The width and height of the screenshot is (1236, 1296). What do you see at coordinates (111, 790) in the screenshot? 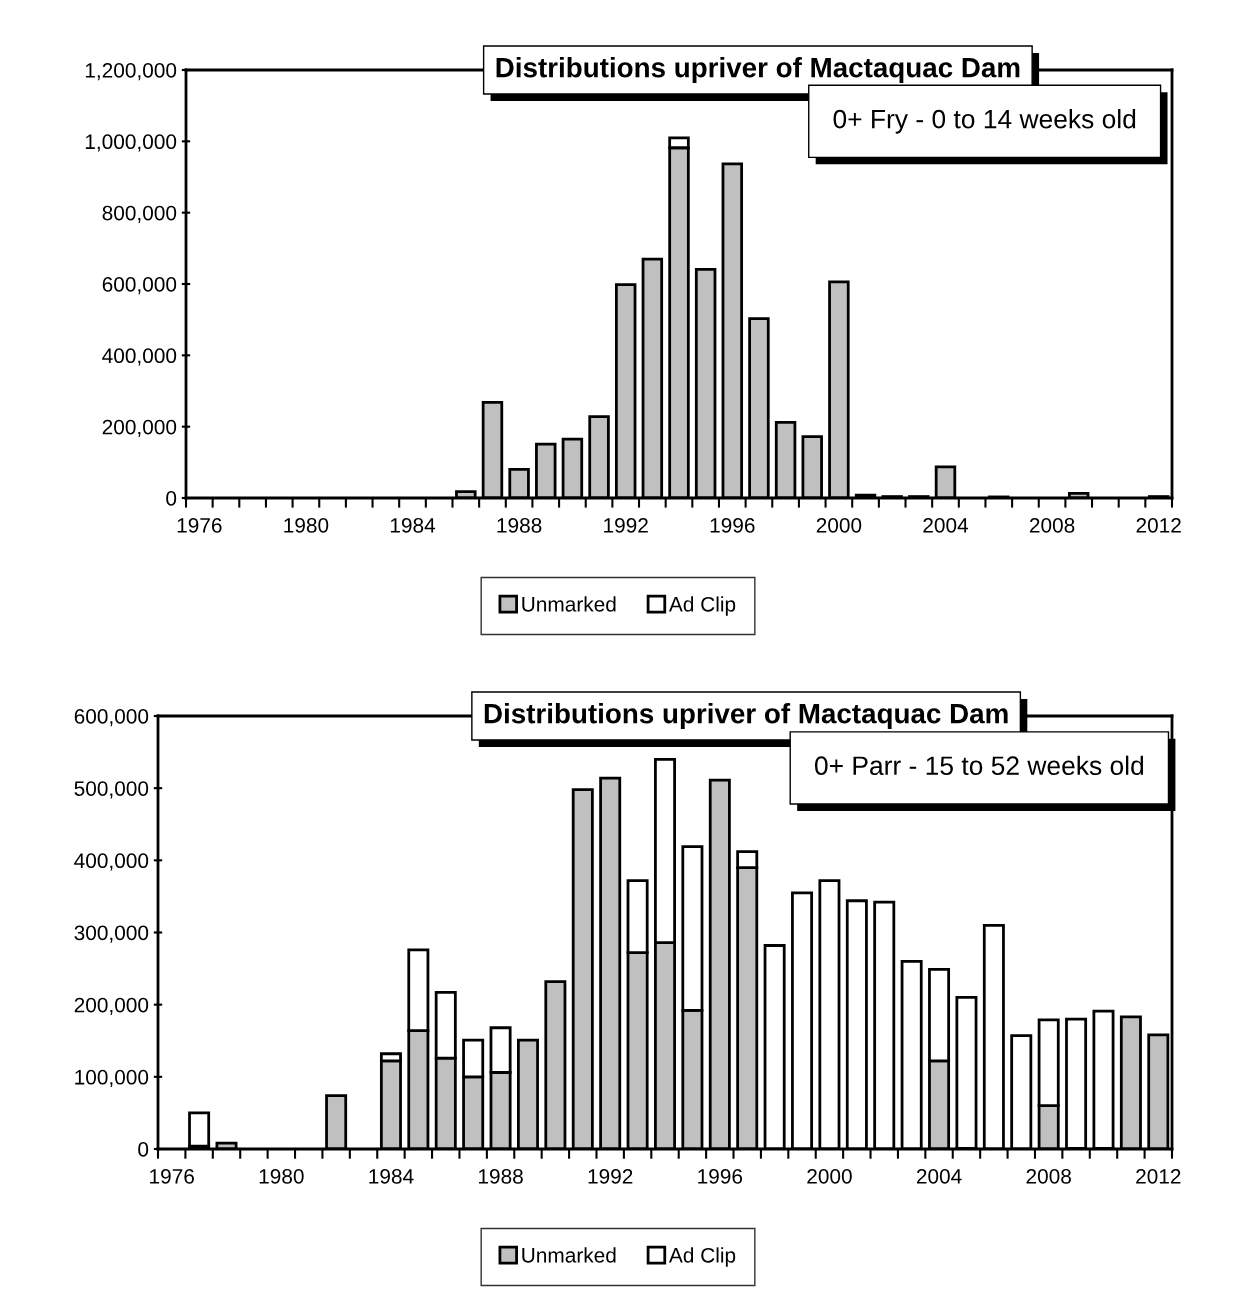
I see `y-tick-label: 500,000` at bounding box center [111, 790].